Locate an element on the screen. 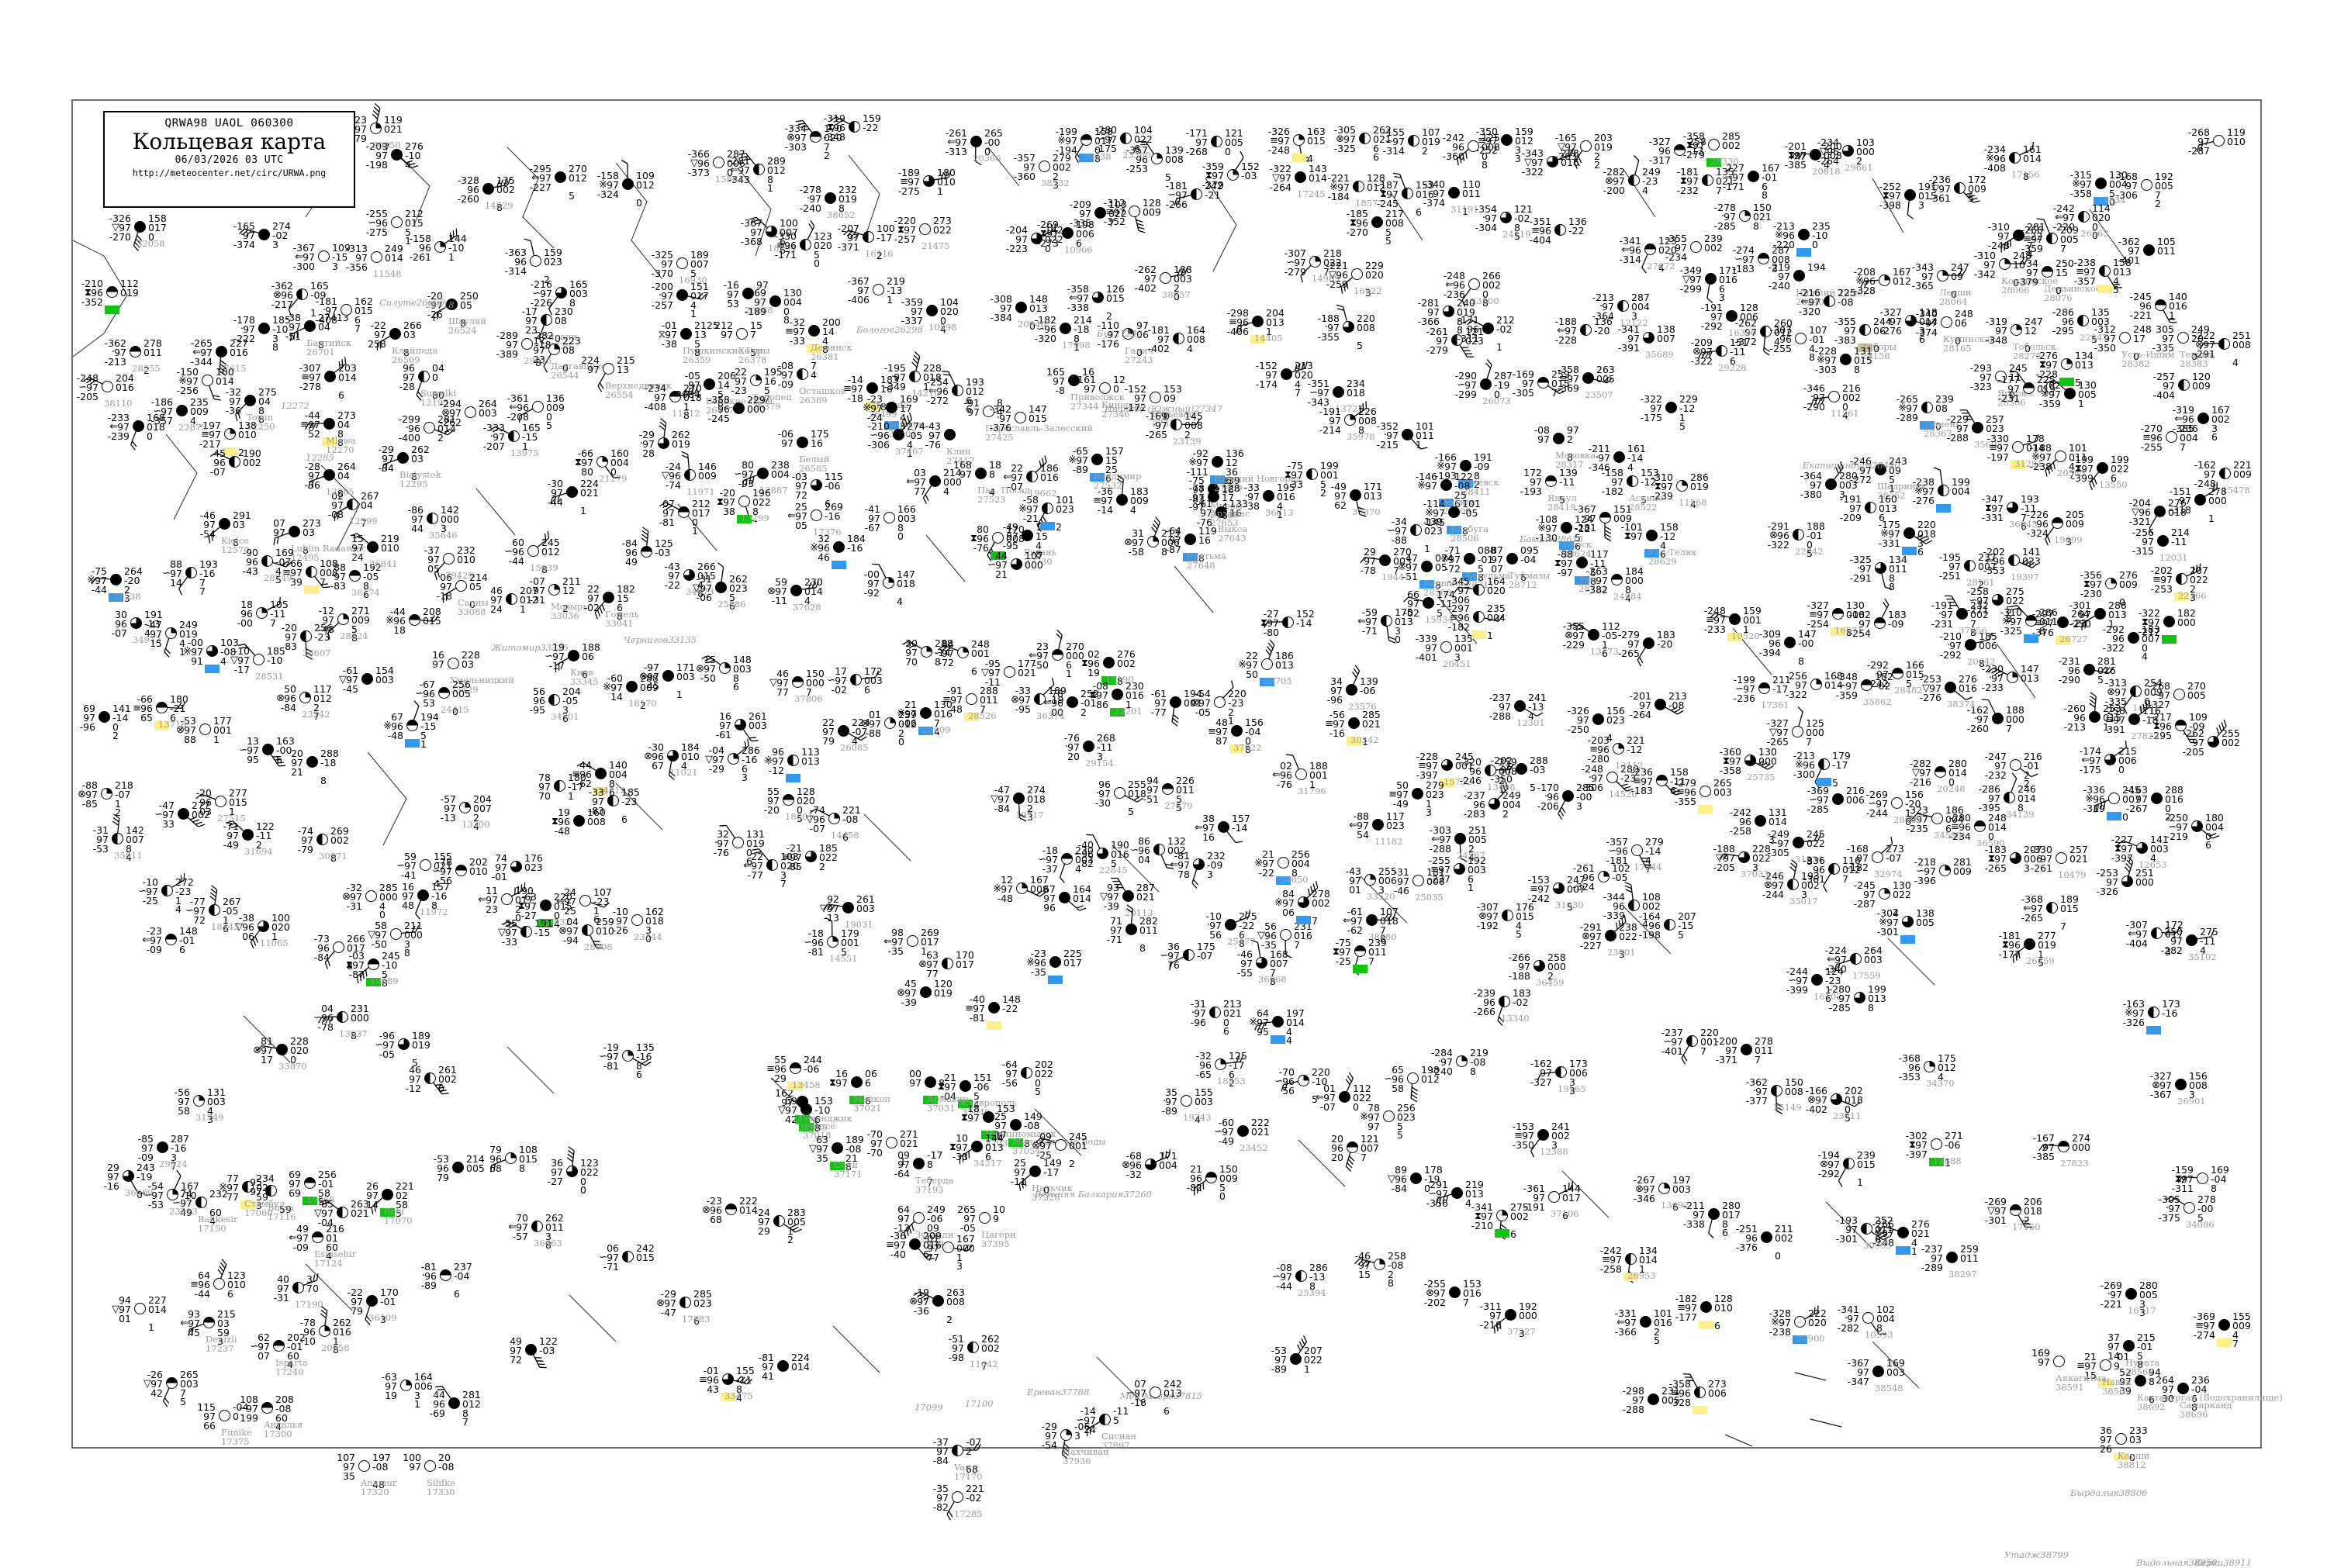  dewpoint-value: -50 is located at coordinates (708, 679).